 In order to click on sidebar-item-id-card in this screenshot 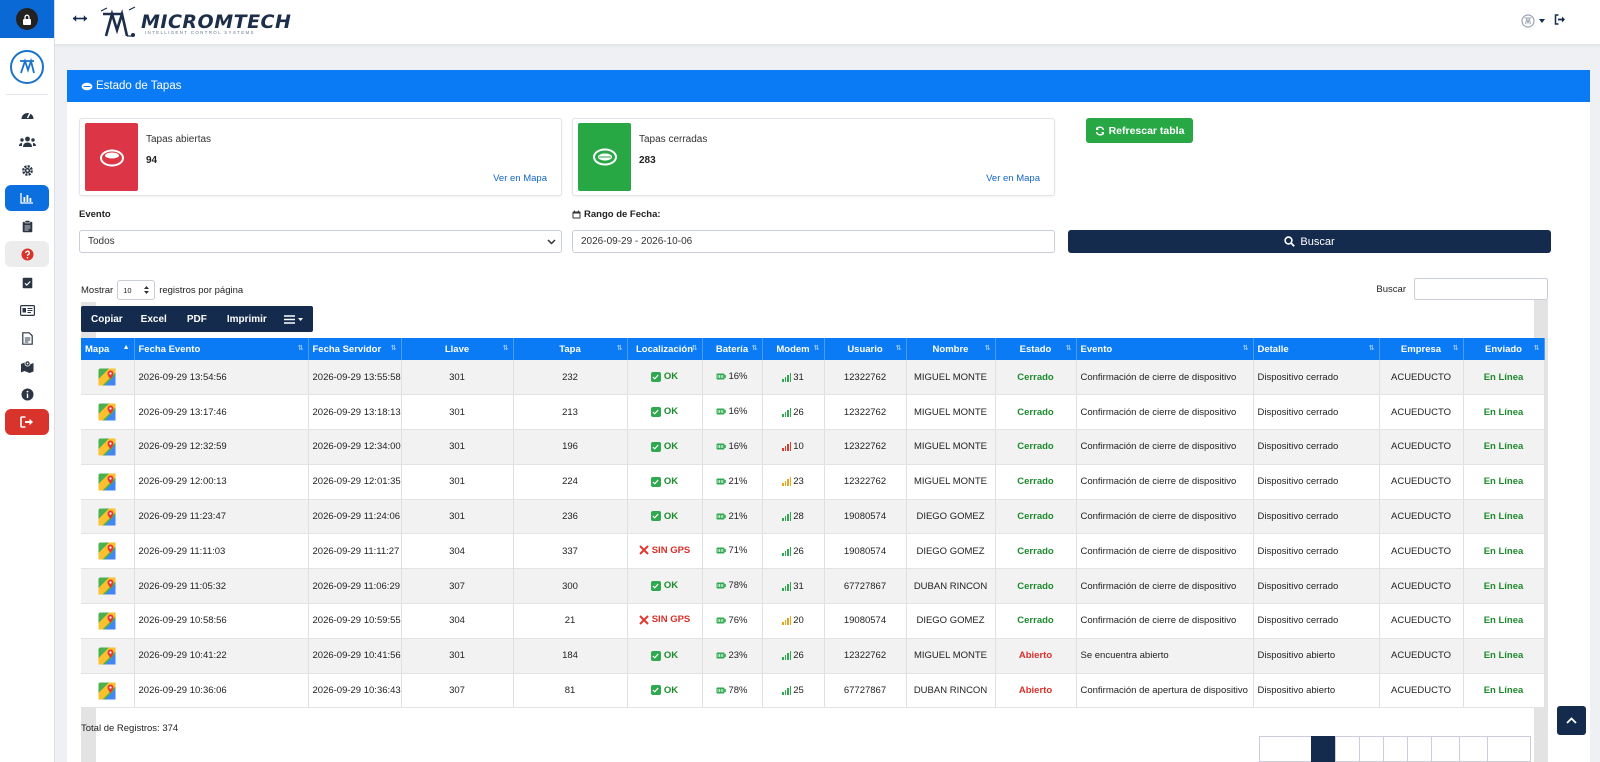, I will do `click(27, 310)`.